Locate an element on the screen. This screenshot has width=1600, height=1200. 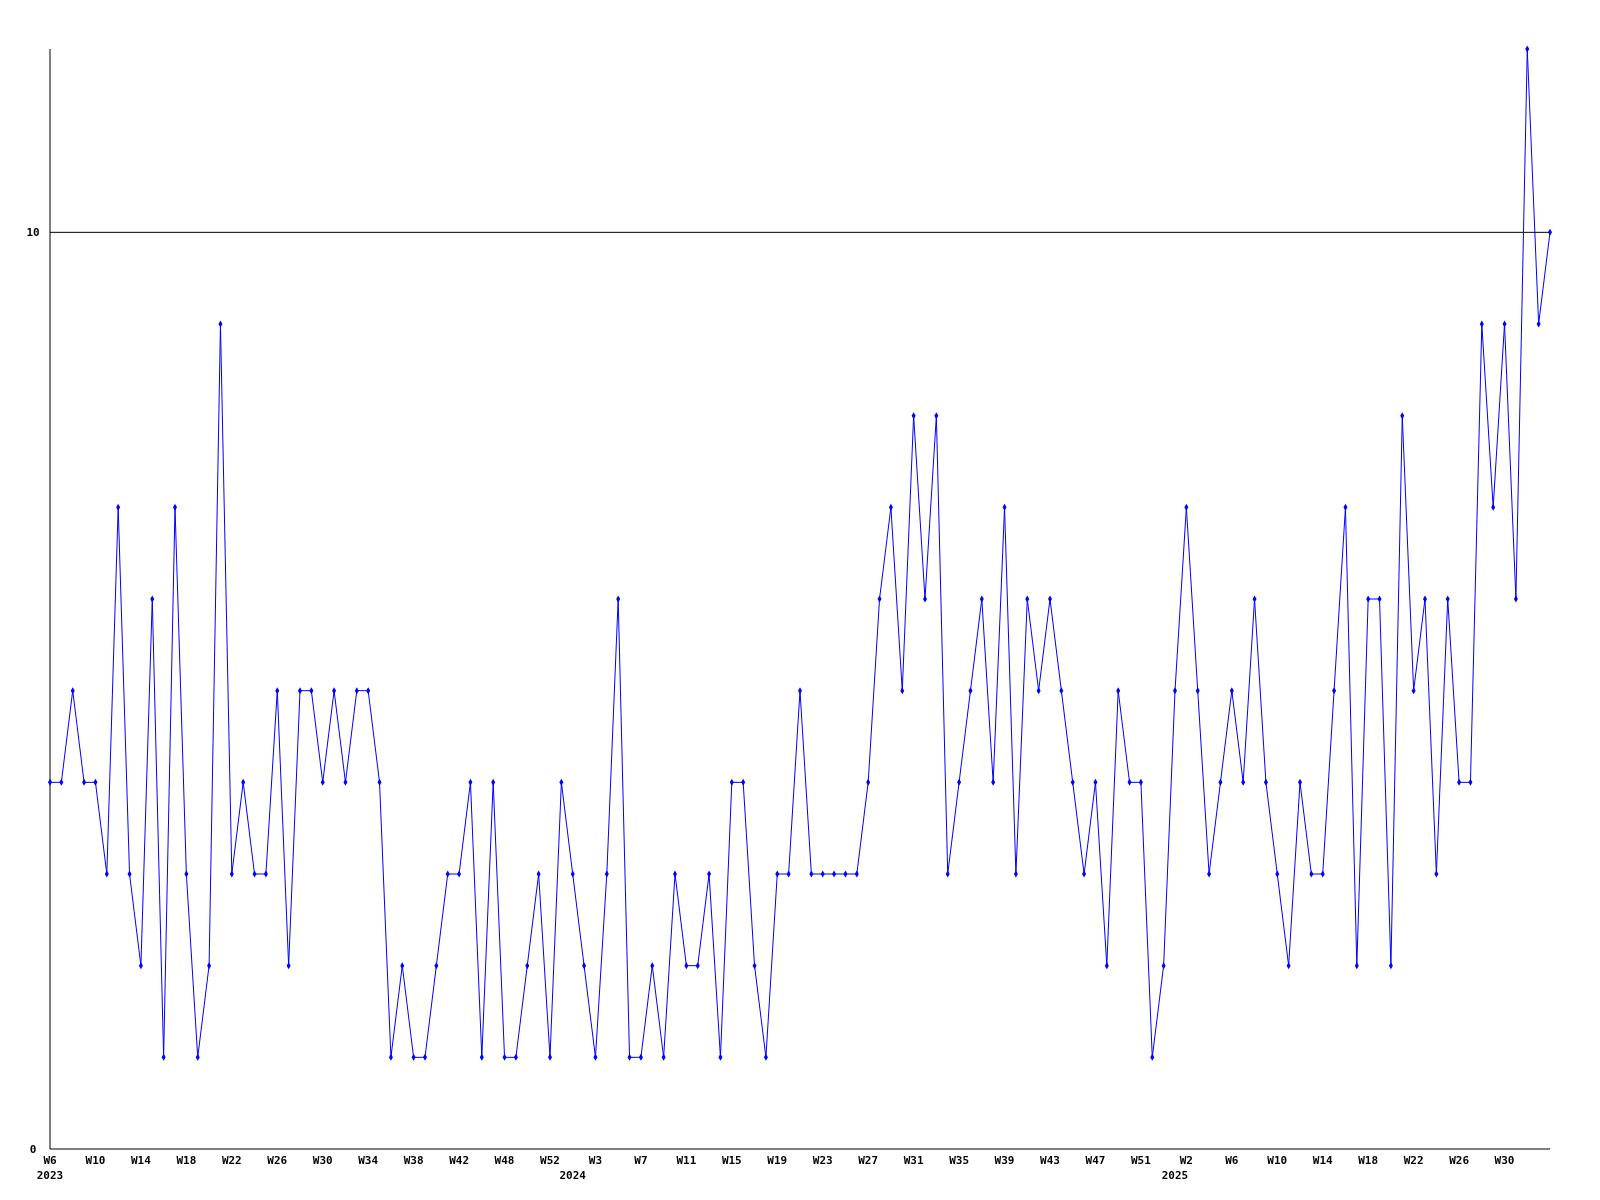
x-tick-label: W38 is located at coordinates (413, 1160).